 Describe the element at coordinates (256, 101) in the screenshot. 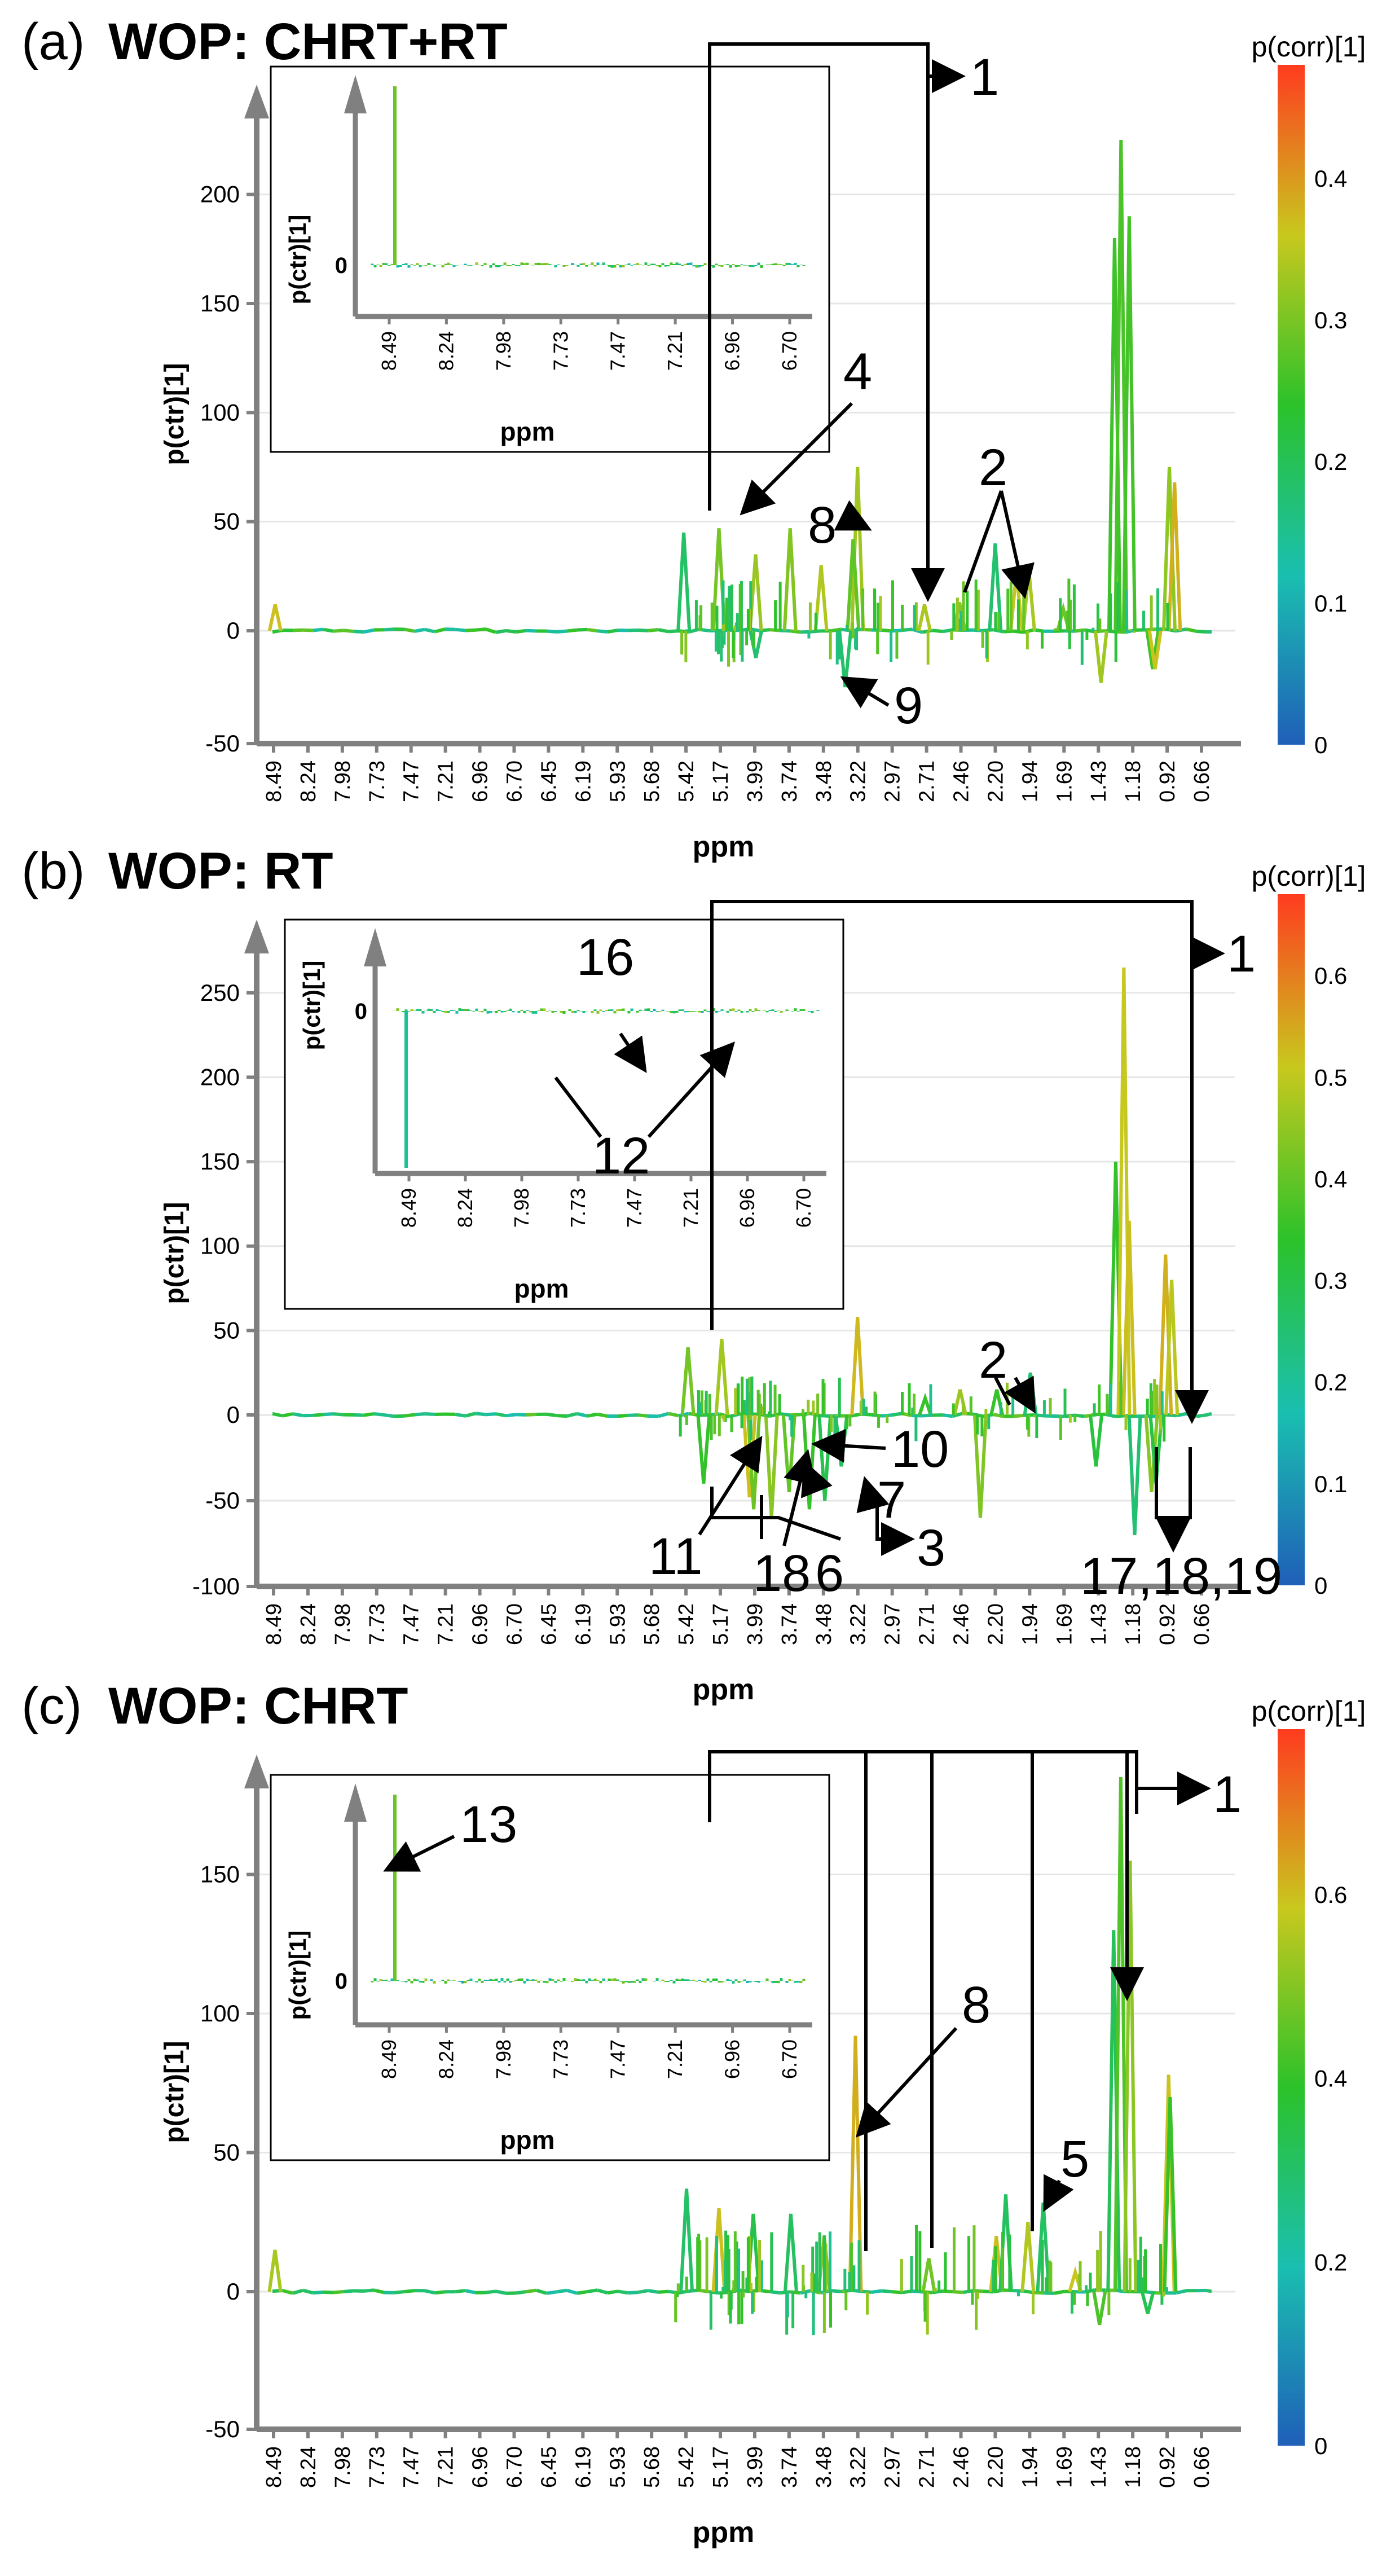

I see `y-axis-arrow-icon` at that location.